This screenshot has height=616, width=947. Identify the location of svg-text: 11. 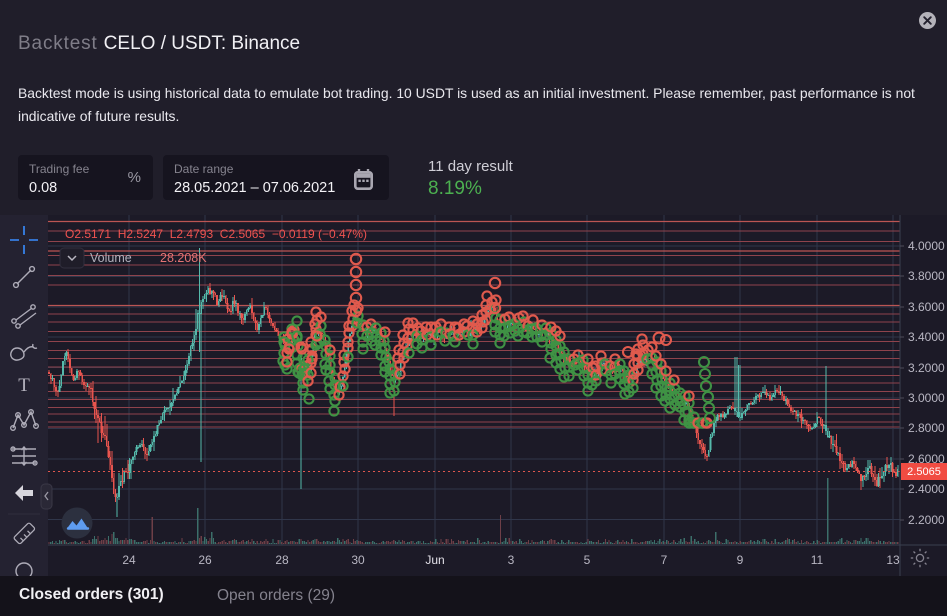
(817, 560).